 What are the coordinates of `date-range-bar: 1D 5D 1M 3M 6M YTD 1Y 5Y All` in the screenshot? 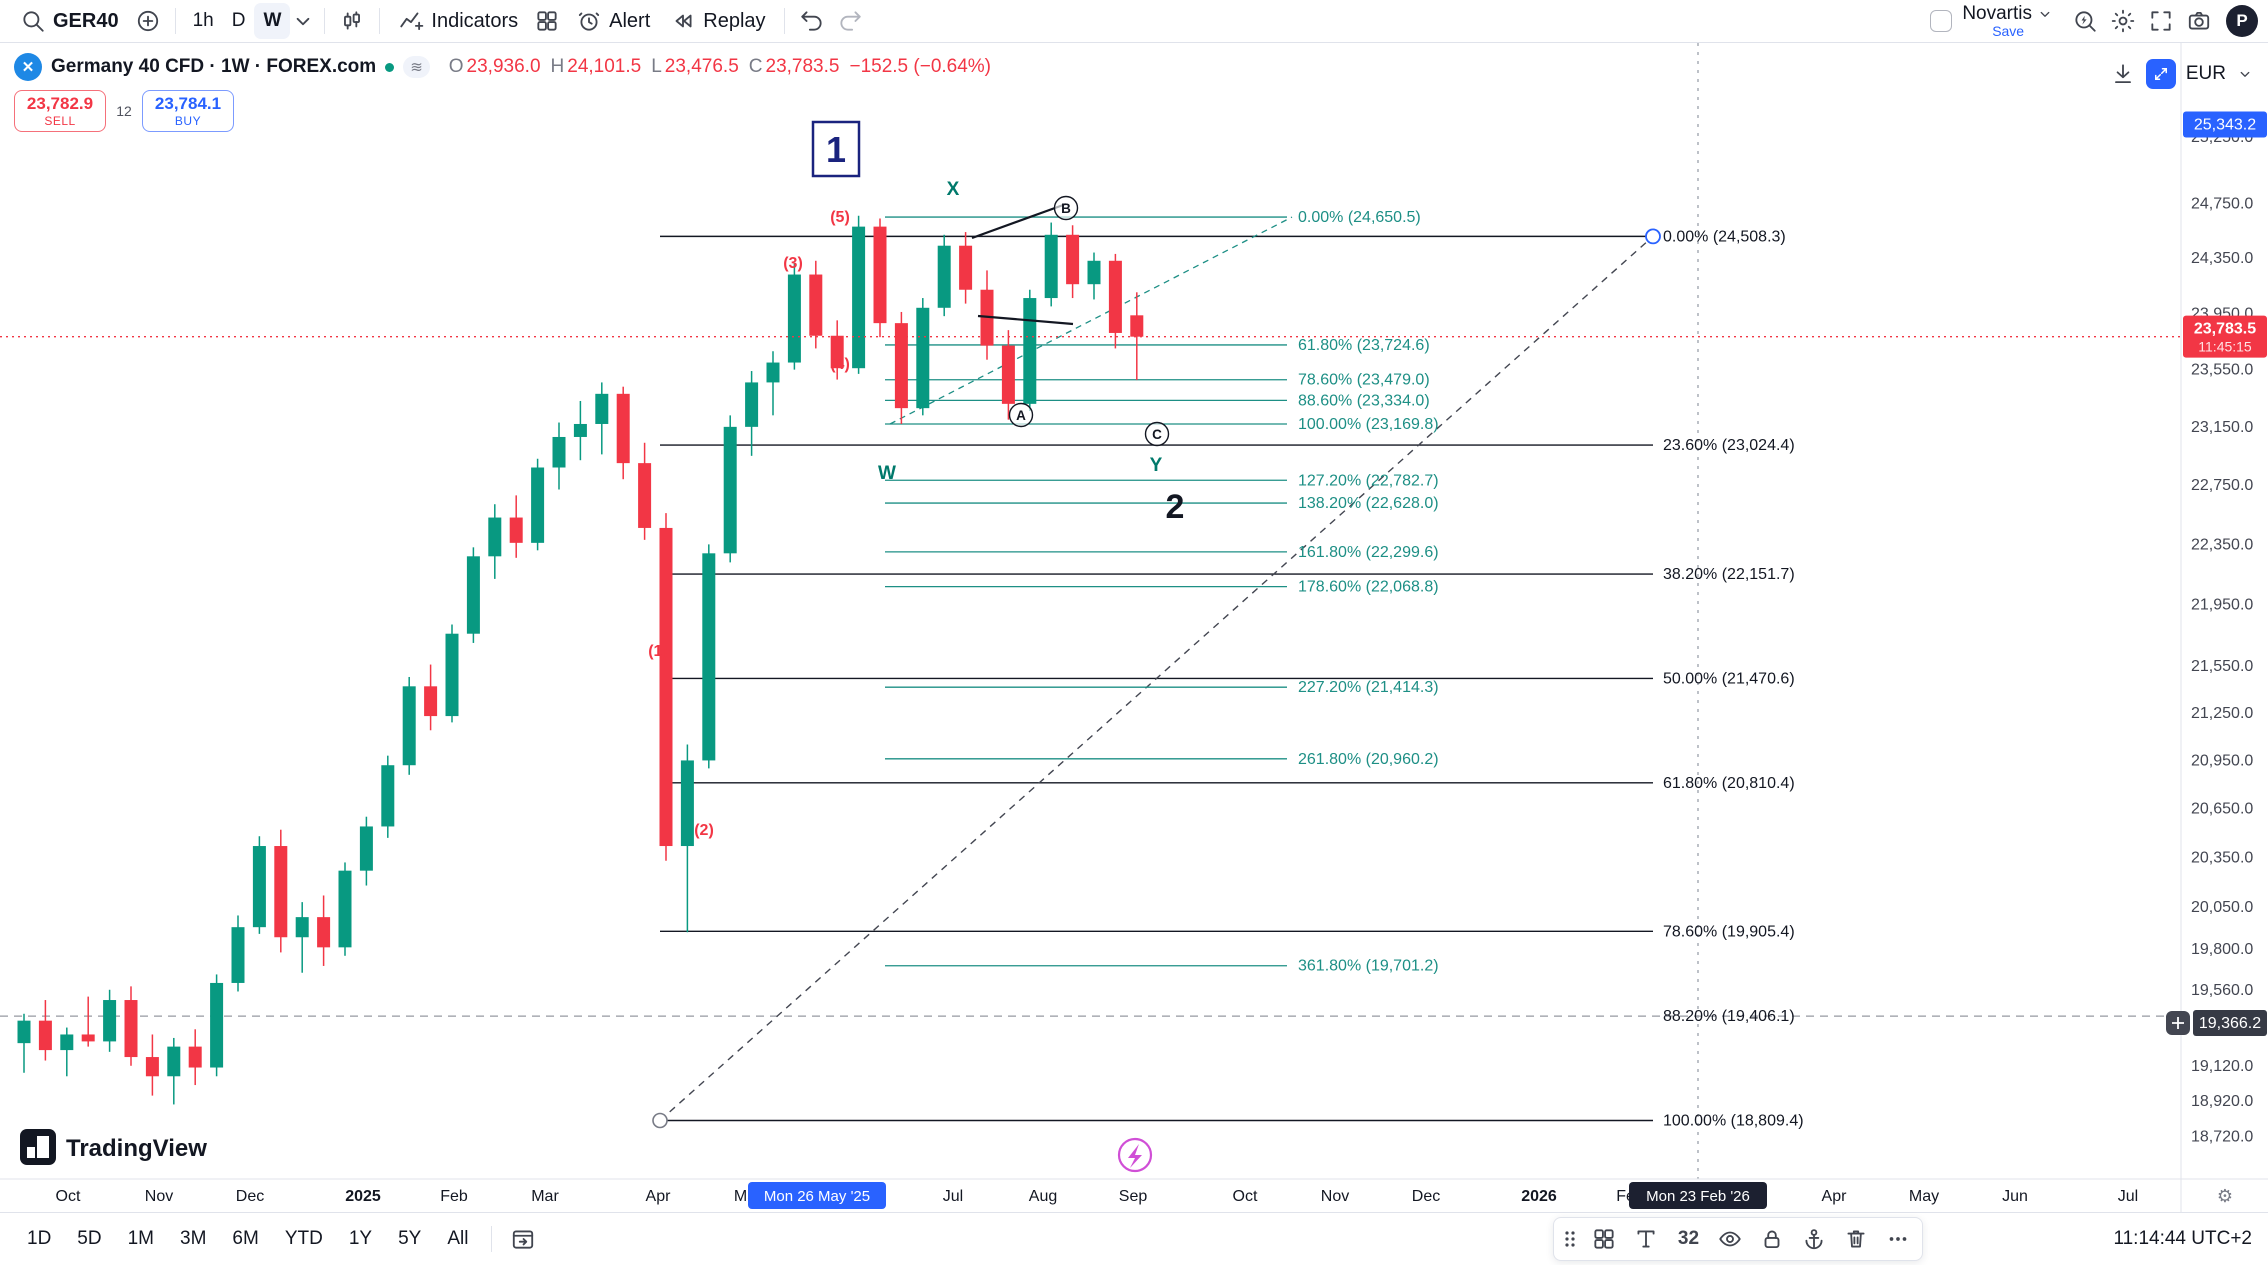 It's located at (279, 1239).